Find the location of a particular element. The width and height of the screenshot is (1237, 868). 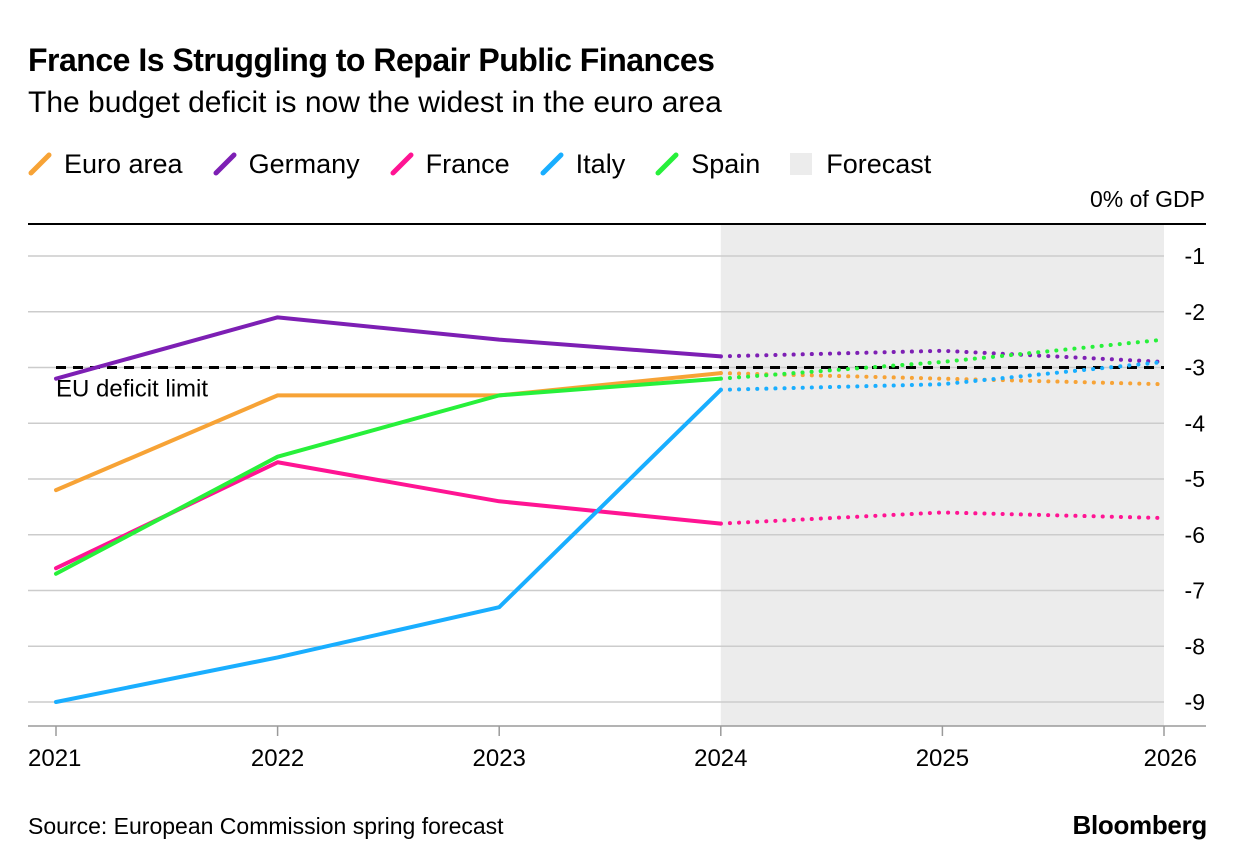

series-line-spain is located at coordinates (388, 476).